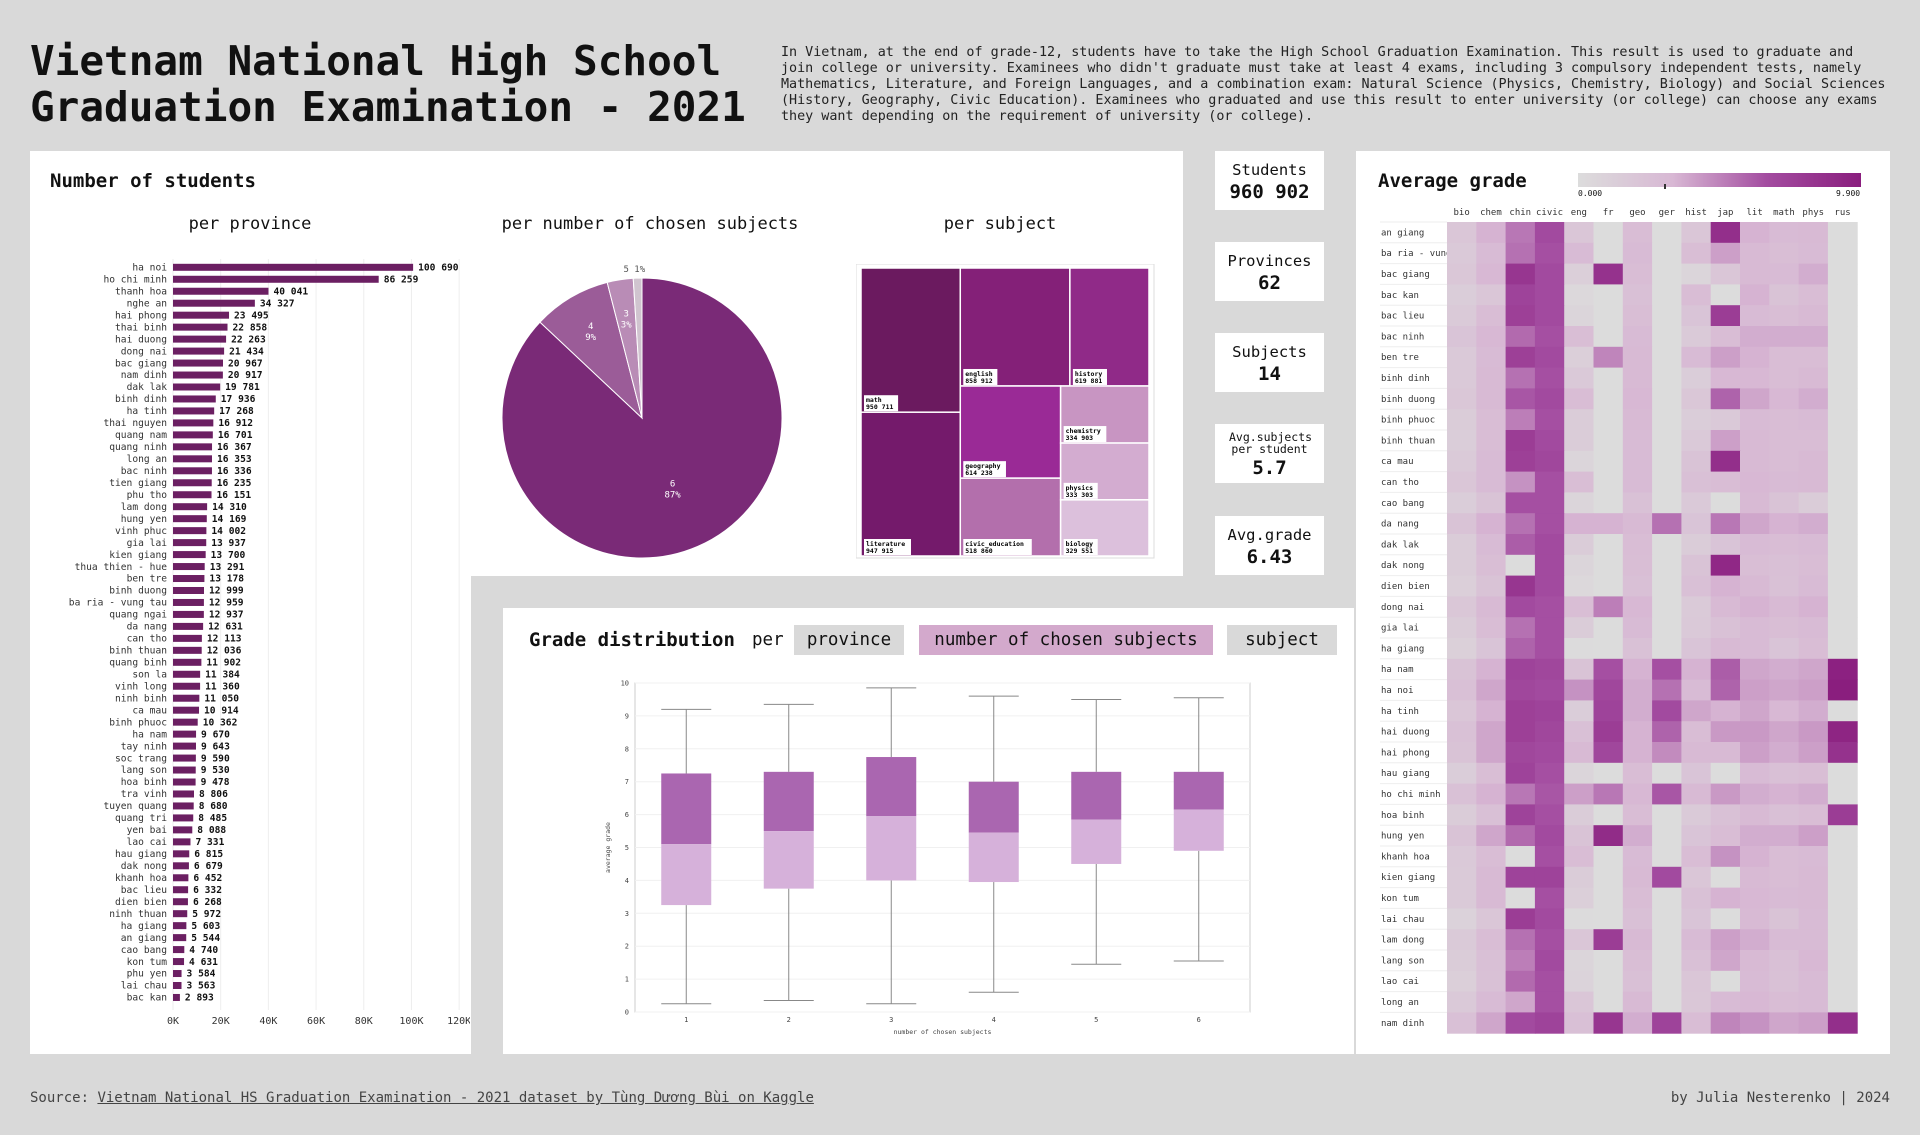 This screenshot has height=1135, width=1920. Describe the element at coordinates (1079, 438) in the screenshot. I see `treemap-cell-value: 334 903` at that location.